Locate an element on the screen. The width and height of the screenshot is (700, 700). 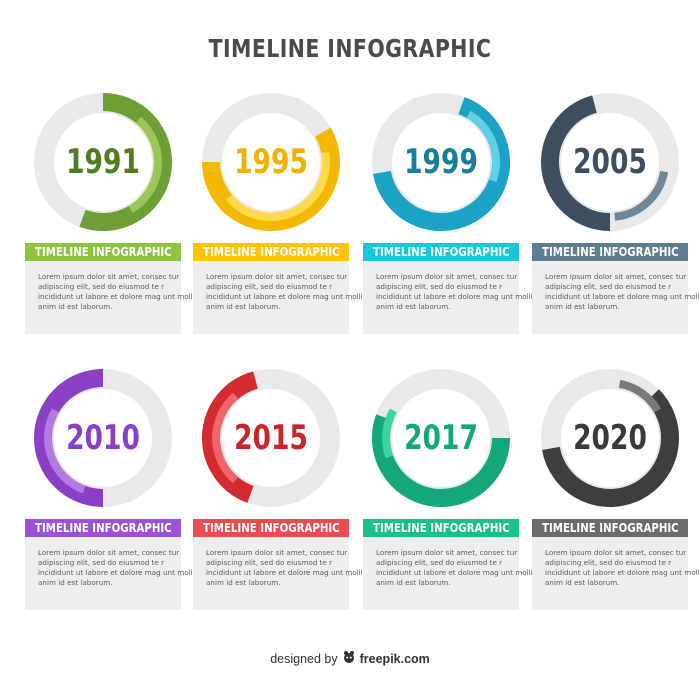
page-title: TIMELINE INFOGRAPHIC is located at coordinates (350, 48).